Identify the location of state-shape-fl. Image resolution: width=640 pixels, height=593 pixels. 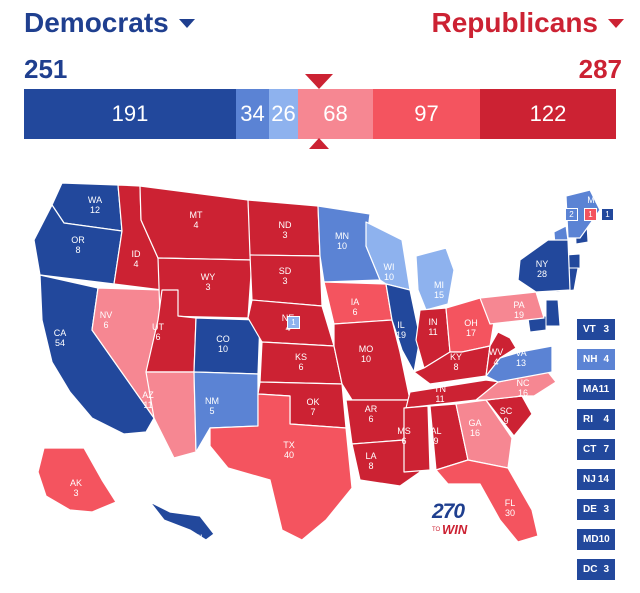
(487, 501).